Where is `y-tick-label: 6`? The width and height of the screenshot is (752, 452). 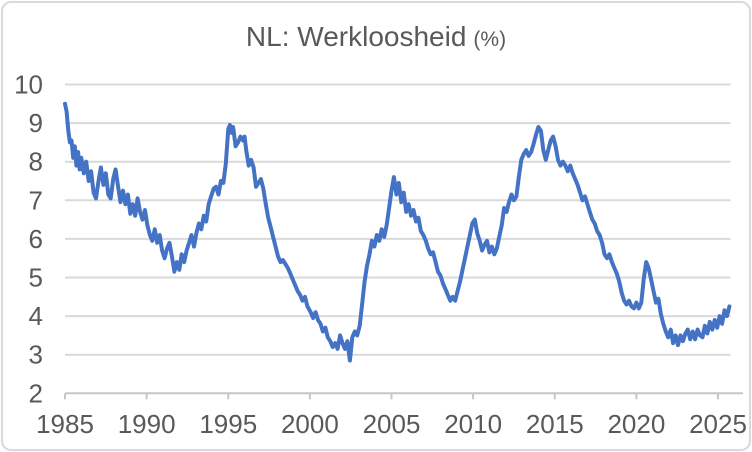 y-tick-label: 6 is located at coordinates (36, 239).